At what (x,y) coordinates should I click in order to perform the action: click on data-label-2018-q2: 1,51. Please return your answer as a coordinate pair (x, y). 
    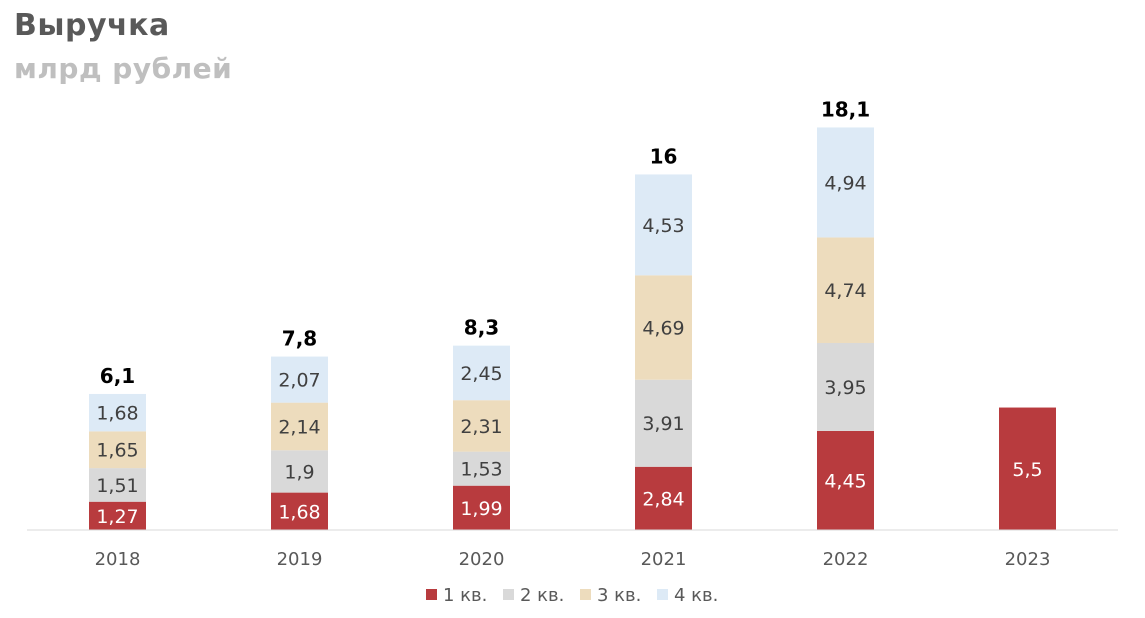
    Looking at the image, I should click on (117, 486).